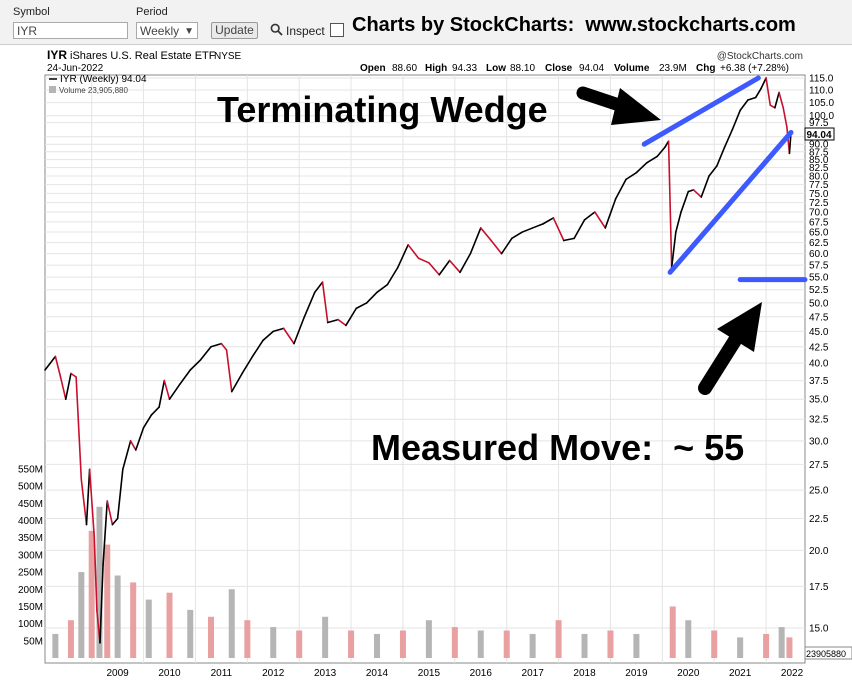  What do you see at coordinates (705, 68) in the screenshot?
I see `chg-label: Chg` at bounding box center [705, 68].